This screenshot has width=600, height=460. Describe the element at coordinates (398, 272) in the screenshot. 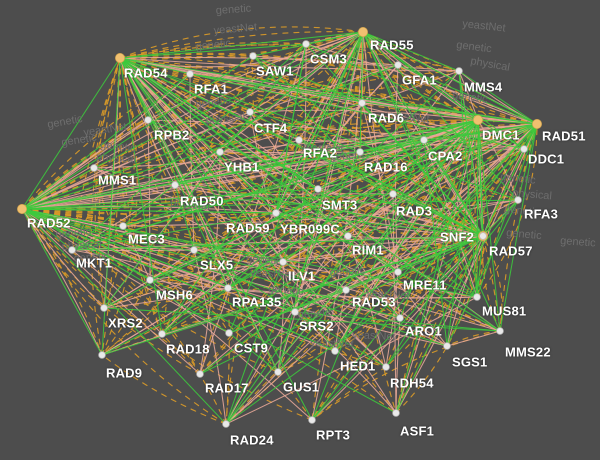

I see `node-mre11` at that location.